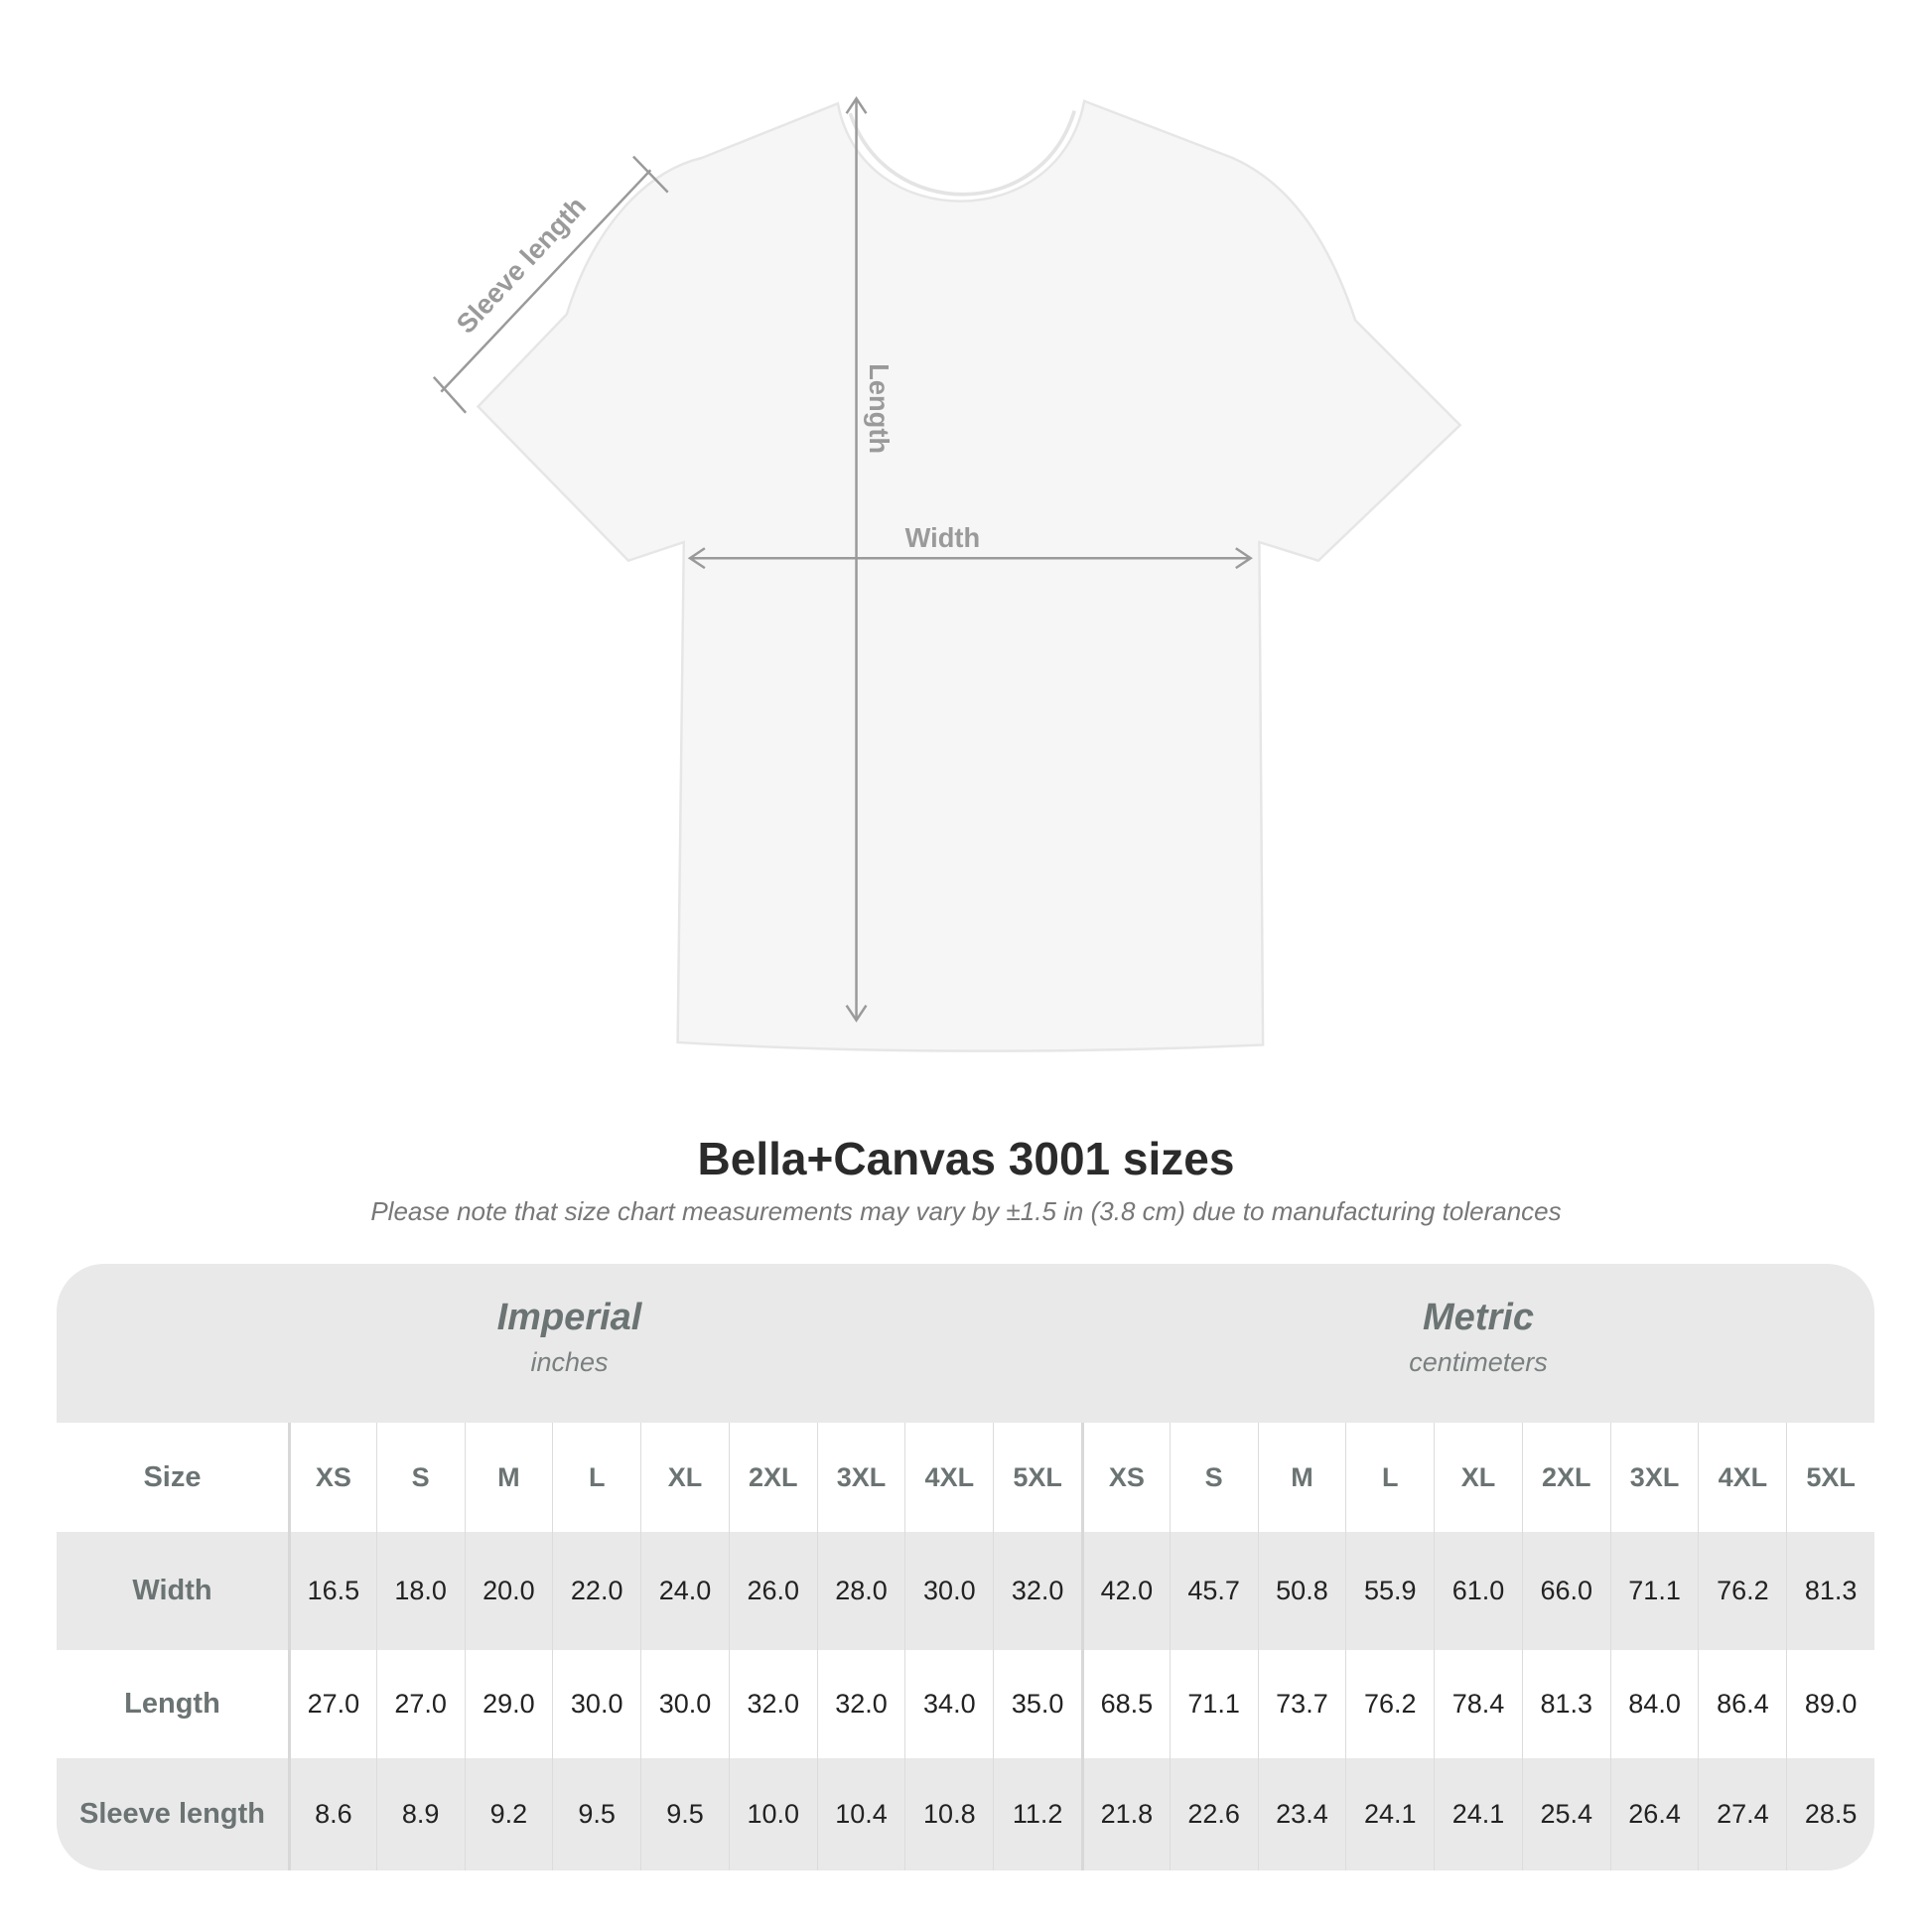 The width and height of the screenshot is (1932, 1932). Describe the element at coordinates (1302, 1591) in the screenshot. I see `metric-value: 50.8` at that location.